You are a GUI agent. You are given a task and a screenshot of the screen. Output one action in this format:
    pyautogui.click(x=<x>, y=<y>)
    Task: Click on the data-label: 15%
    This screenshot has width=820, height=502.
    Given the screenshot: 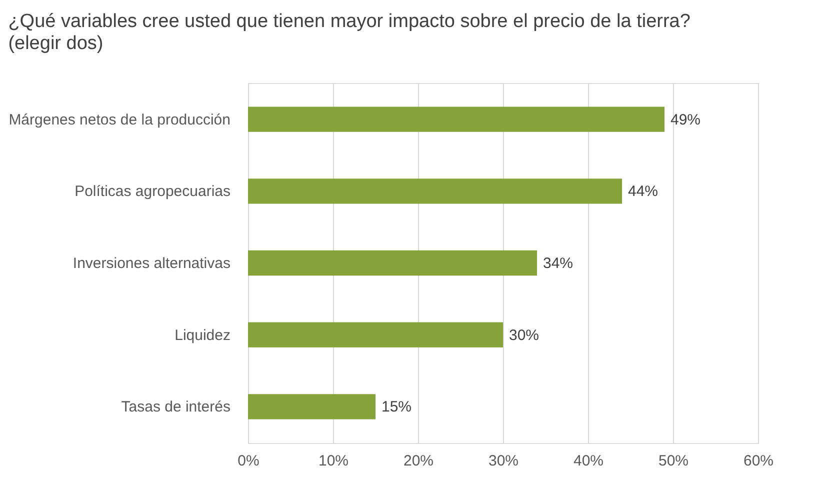 What is the action you would take?
    pyautogui.click(x=397, y=407)
    